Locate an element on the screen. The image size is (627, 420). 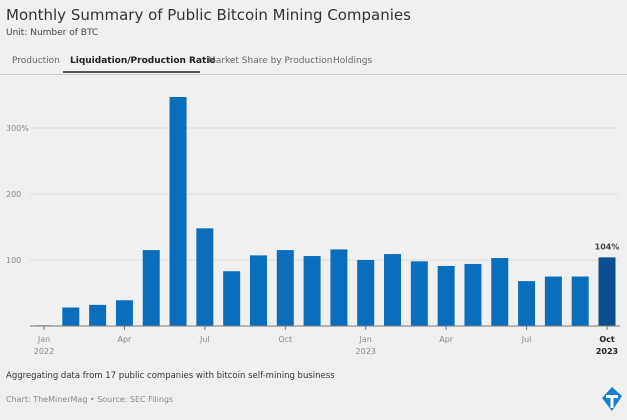
bar-may-2023 is located at coordinates (473, 294).